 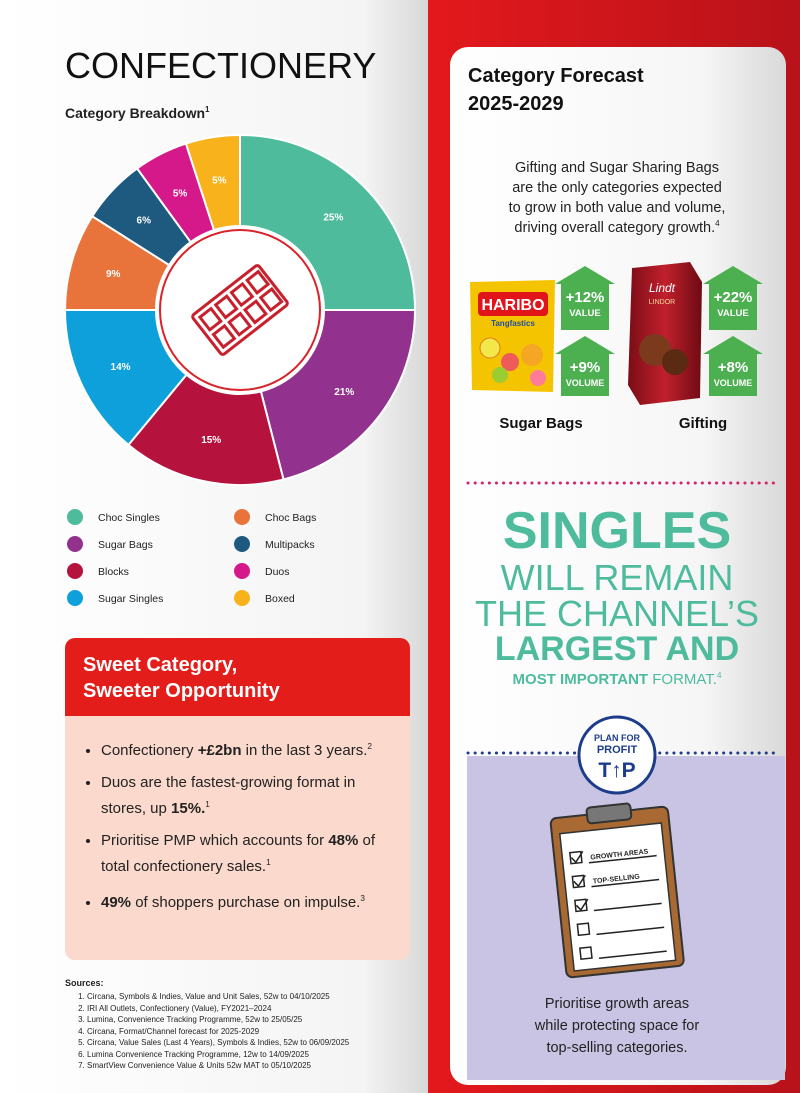 I want to click on donut-hole, so click(x=240, y=310).